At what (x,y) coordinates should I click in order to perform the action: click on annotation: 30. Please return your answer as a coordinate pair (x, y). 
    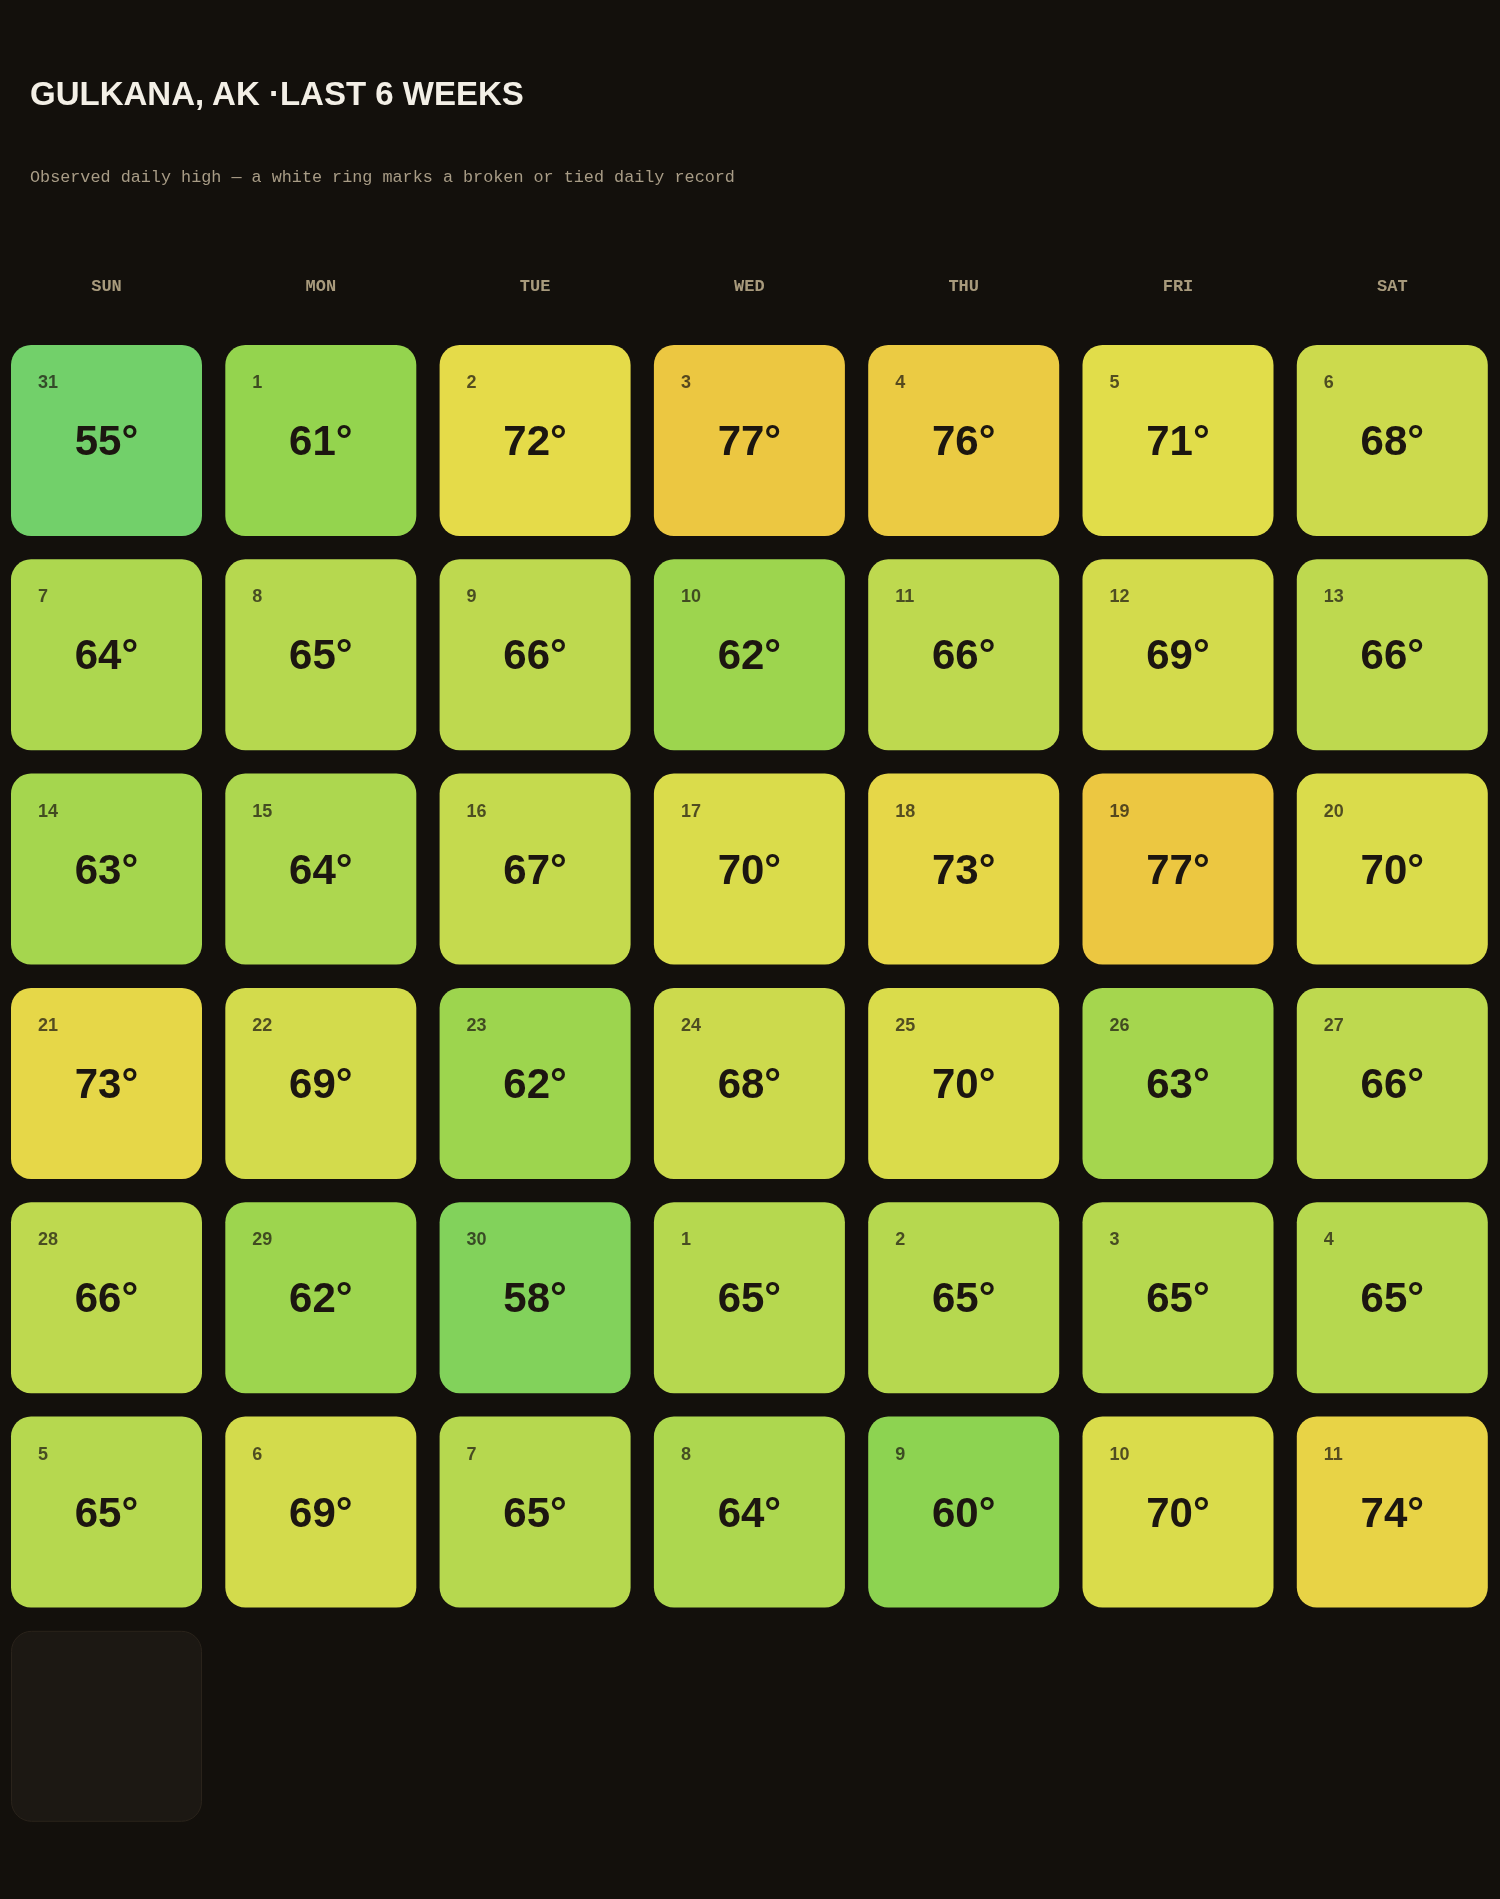
    Looking at the image, I should click on (476, 1239).